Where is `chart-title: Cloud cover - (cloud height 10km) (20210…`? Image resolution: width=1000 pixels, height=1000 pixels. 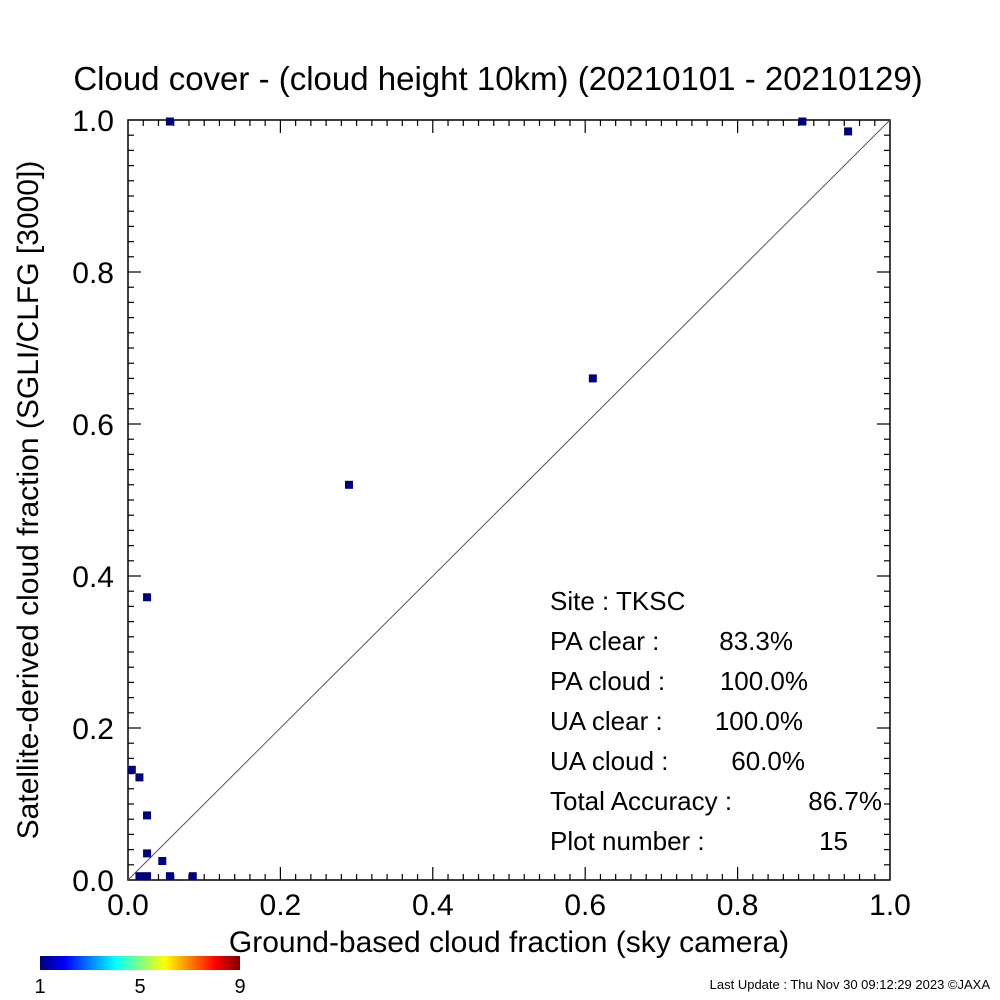
chart-title: Cloud cover - (cloud height 10km) (20210… is located at coordinates (497, 78).